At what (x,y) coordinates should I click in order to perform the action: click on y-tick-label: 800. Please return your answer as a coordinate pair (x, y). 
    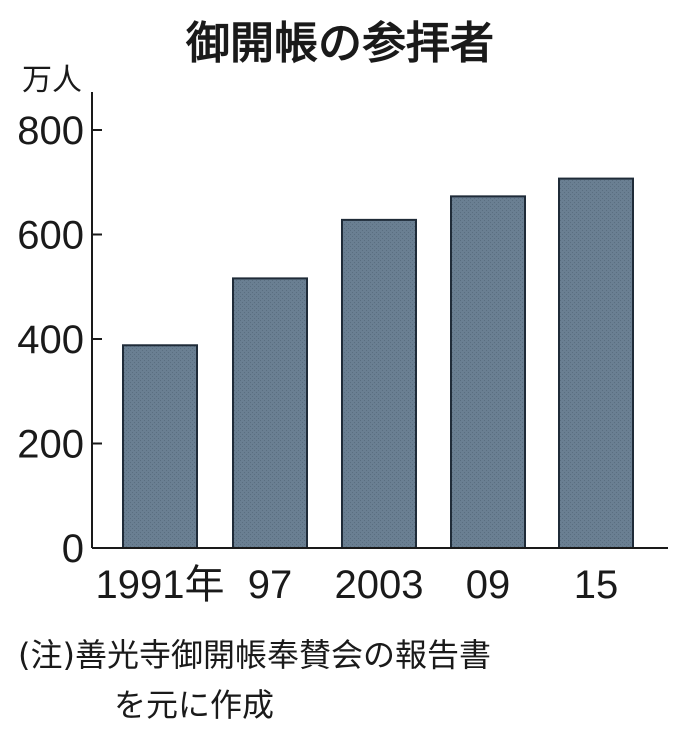
    Looking at the image, I should click on (50, 131).